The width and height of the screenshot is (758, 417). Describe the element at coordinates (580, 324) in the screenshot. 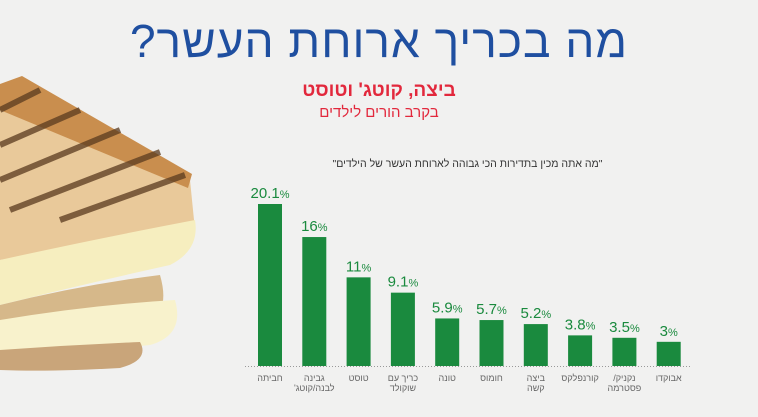

I see `value-label: 3.8%` at that location.